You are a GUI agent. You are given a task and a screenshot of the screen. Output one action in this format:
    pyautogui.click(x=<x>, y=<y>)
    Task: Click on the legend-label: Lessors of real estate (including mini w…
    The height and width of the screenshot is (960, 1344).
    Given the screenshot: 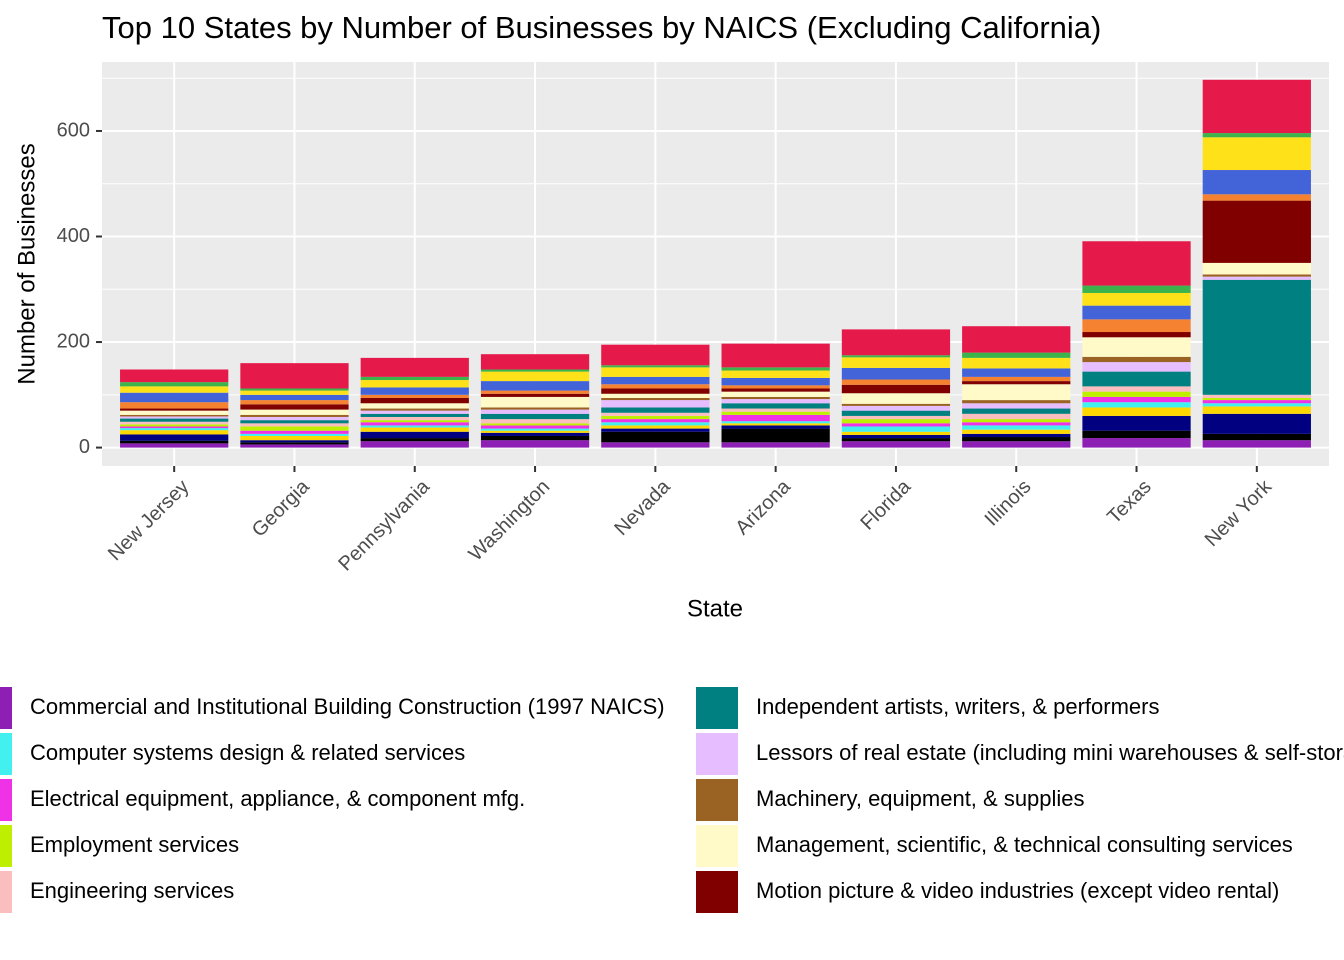 What is the action you would take?
    pyautogui.click(x=1050, y=752)
    